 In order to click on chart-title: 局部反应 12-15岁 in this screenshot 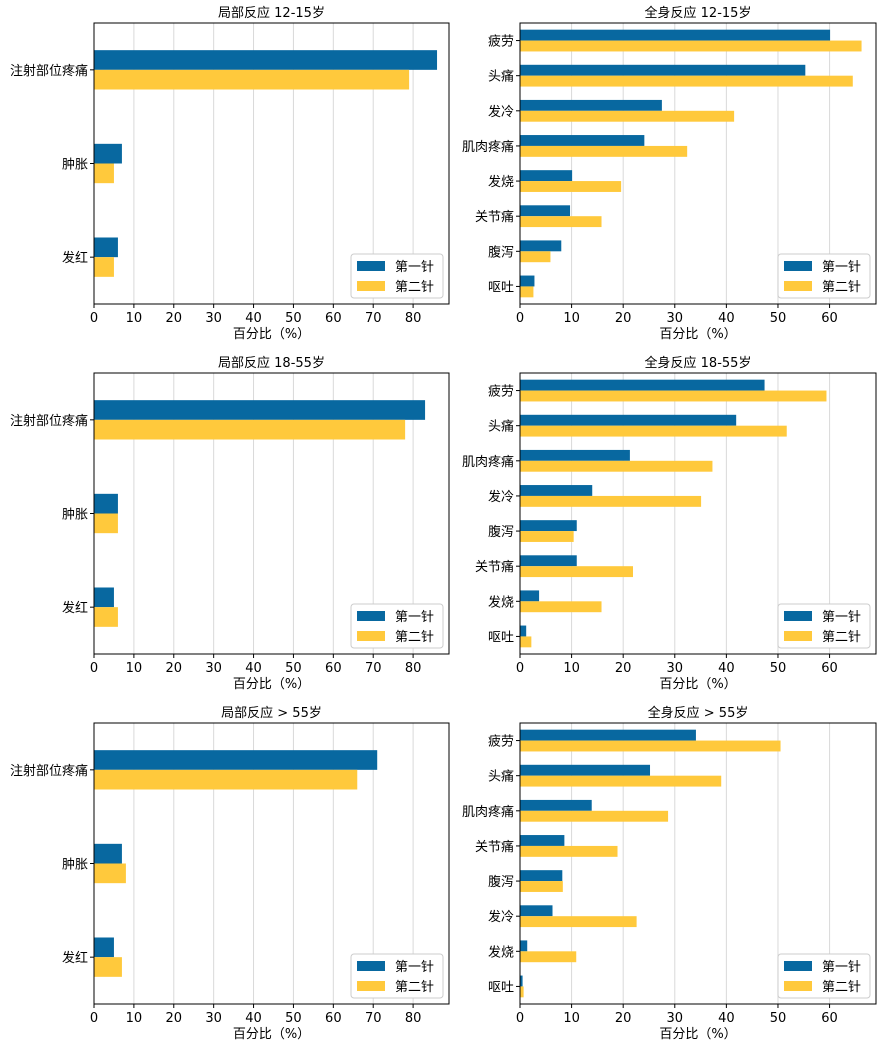, I will do `click(271, 13)`.